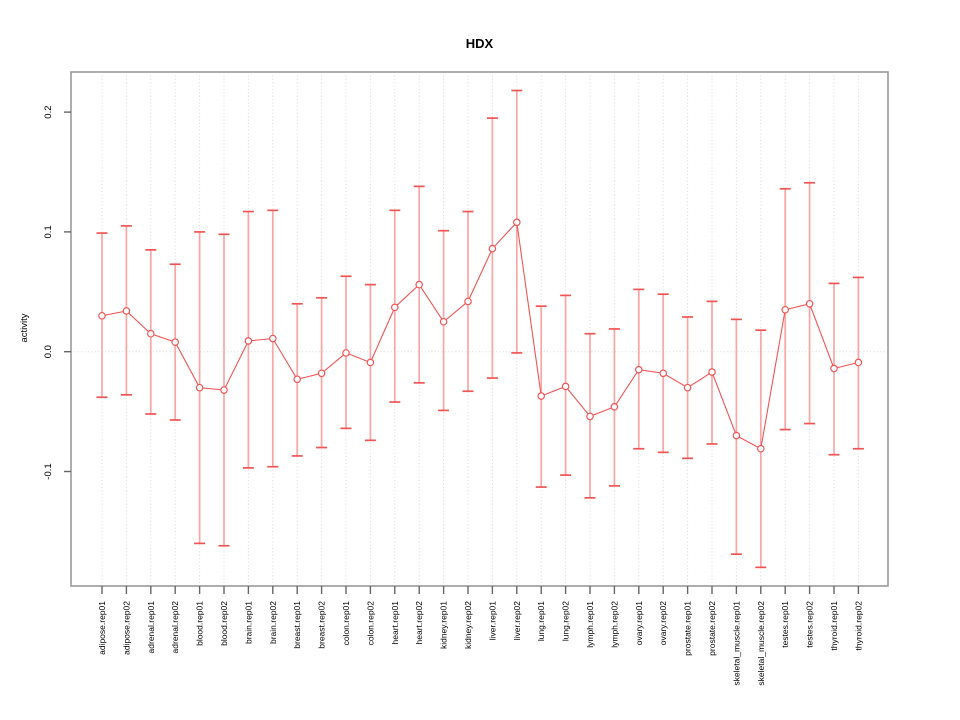  I want to click on x-tick-label: colon.rep01, so click(346, 623).